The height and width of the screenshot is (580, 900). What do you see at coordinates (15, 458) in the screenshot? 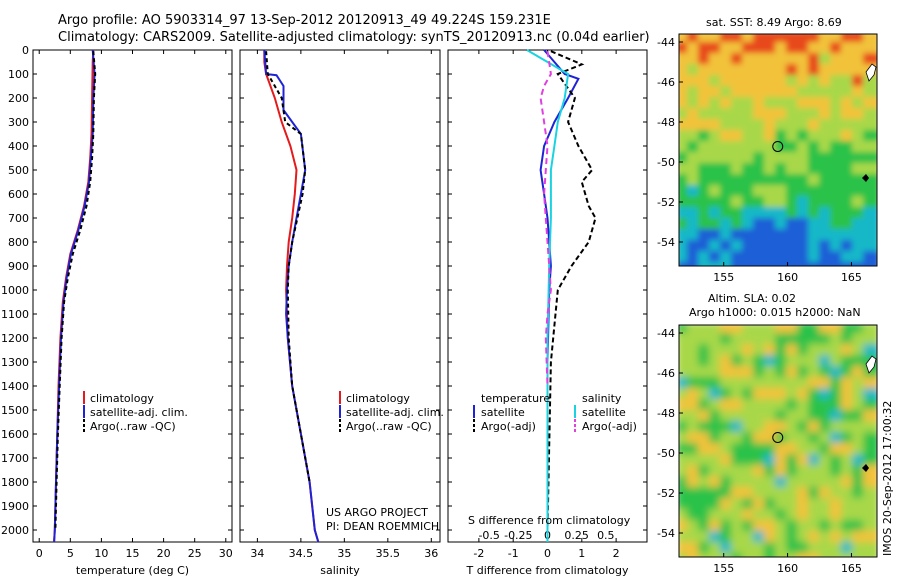
I see `y-tick-label: 1700` at bounding box center [15, 458].